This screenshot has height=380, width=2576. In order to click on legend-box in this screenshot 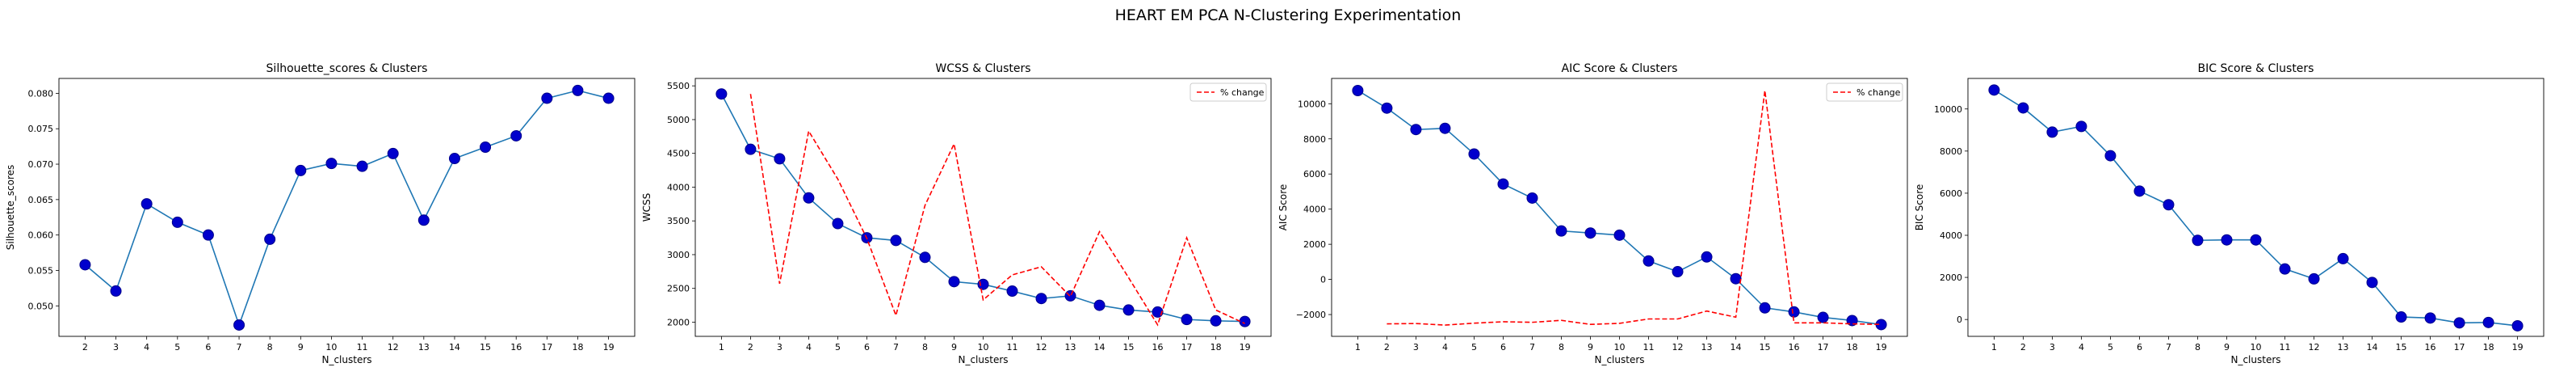, I will do `click(1228, 92)`.